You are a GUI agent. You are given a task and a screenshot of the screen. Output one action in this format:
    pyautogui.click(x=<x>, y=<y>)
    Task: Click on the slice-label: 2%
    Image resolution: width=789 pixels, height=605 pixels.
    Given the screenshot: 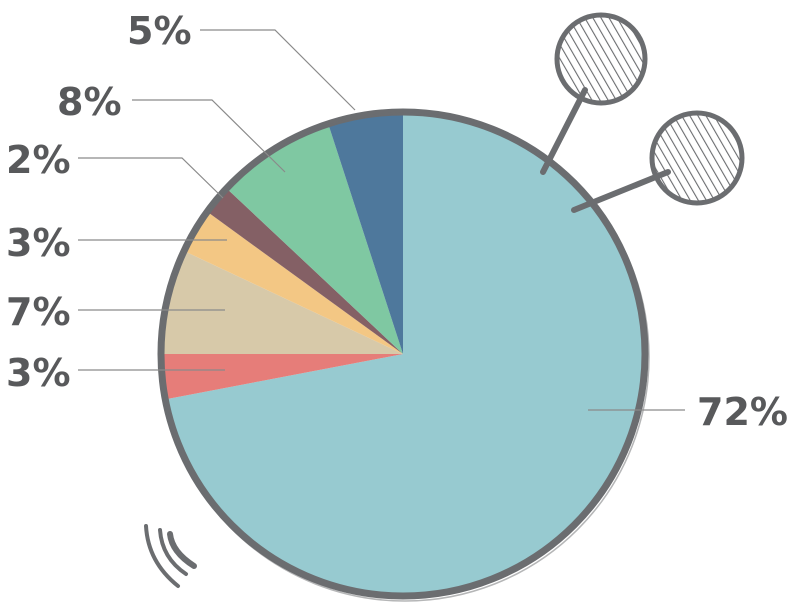 What is the action you would take?
    pyautogui.click(x=38, y=160)
    